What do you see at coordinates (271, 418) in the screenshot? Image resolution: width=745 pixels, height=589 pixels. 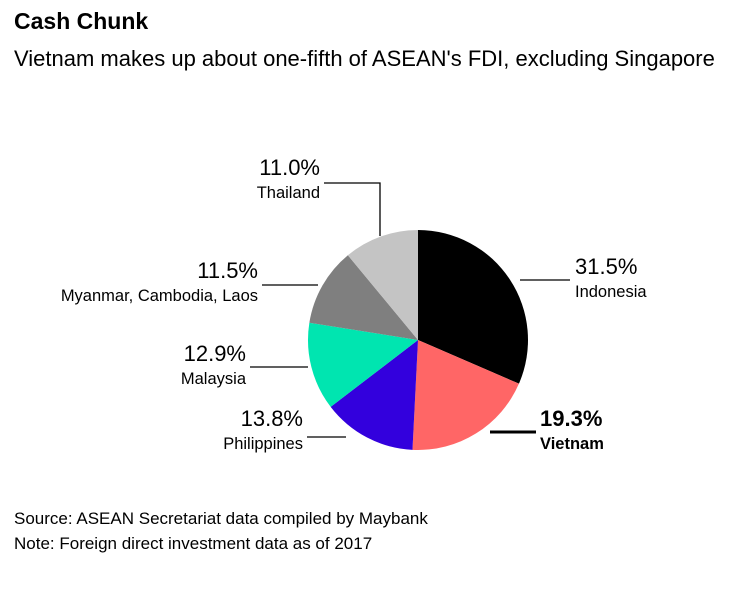 I see `value-label: 13.8%` at bounding box center [271, 418].